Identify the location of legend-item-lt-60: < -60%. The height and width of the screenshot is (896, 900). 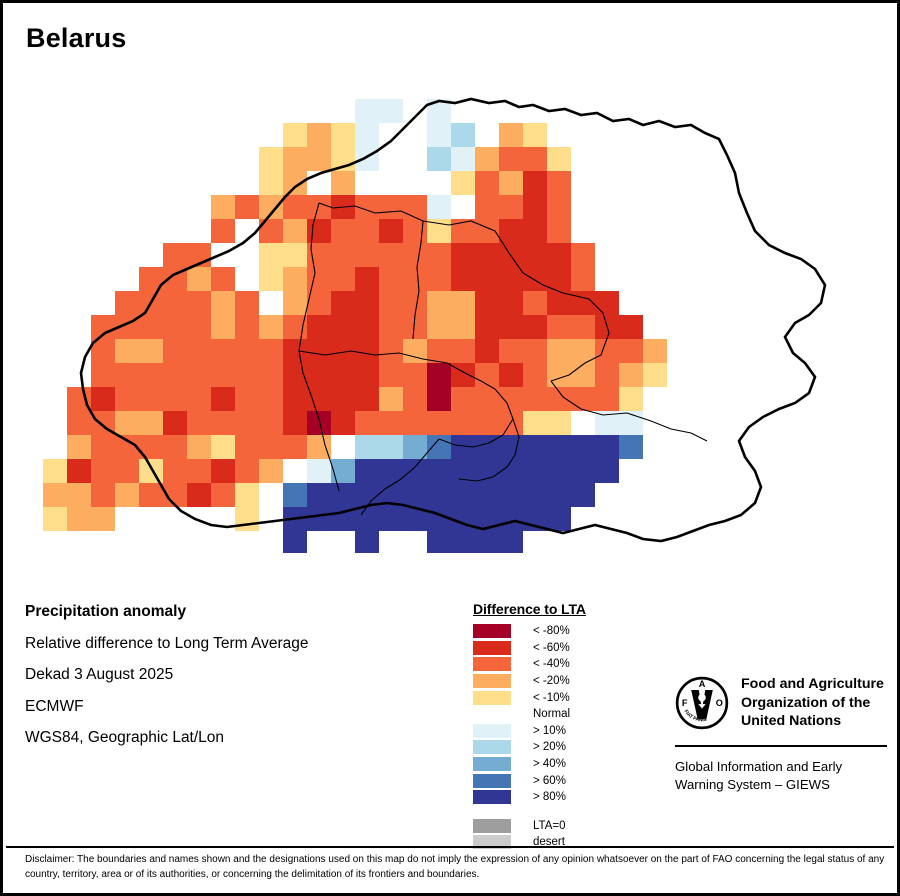
(563, 648).